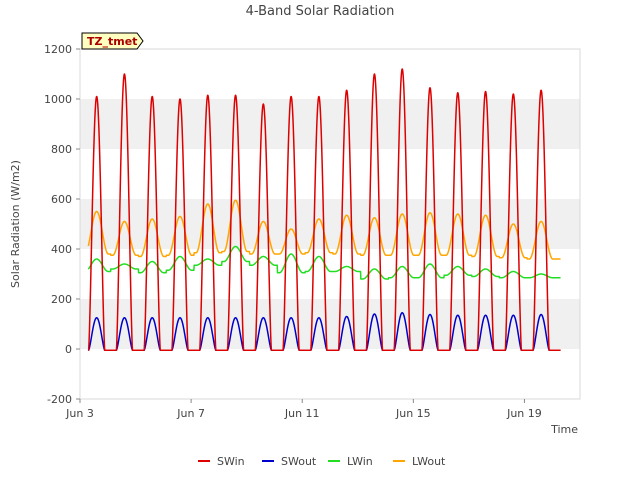 Image resolution: width=640 pixels, height=480 pixels. I want to click on station-label-box: TZ_tmet, so click(112, 41).